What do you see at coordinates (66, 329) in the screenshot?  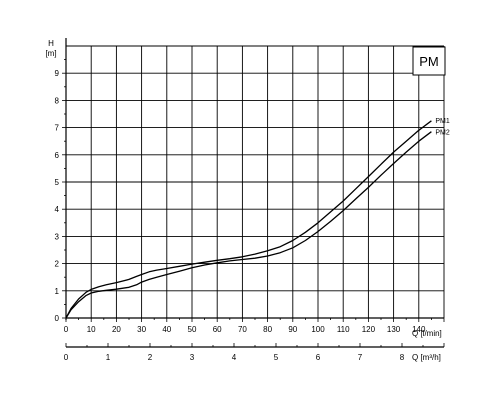 I see `x-tick-label: 0` at bounding box center [66, 329].